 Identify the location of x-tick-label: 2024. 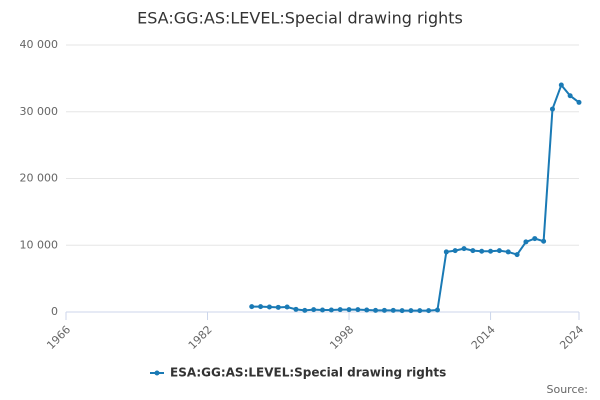
(571, 337).